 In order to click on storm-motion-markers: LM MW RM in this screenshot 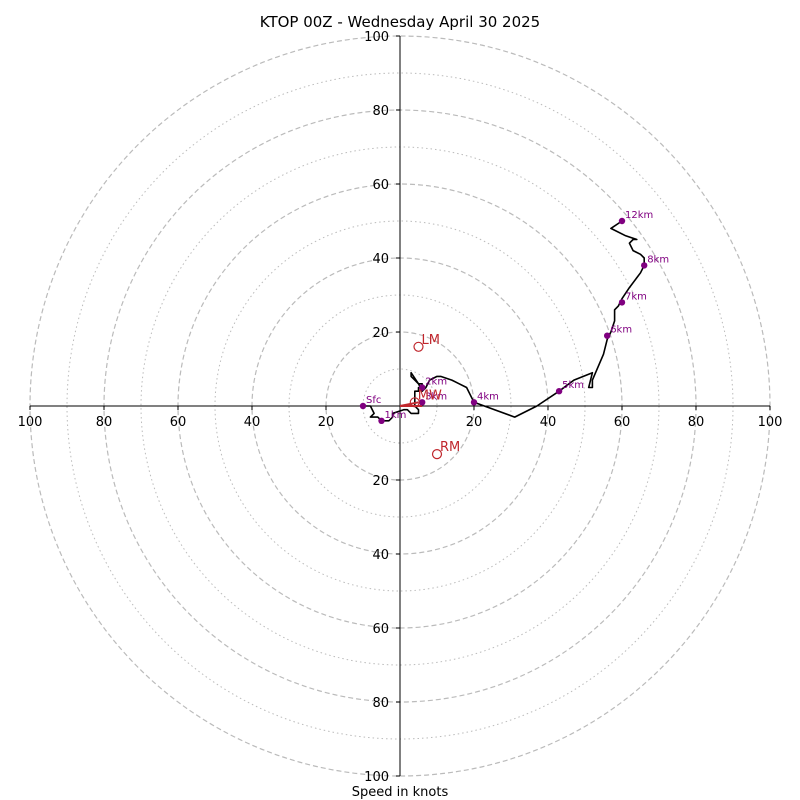, I will do `click(434, 396)`.